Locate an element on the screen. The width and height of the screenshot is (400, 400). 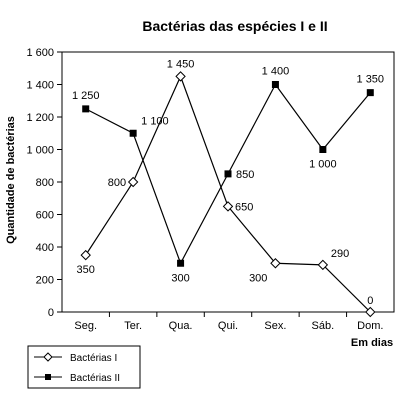
data-label-bacterias-ii: 850 is located at coordinates (245, 175).